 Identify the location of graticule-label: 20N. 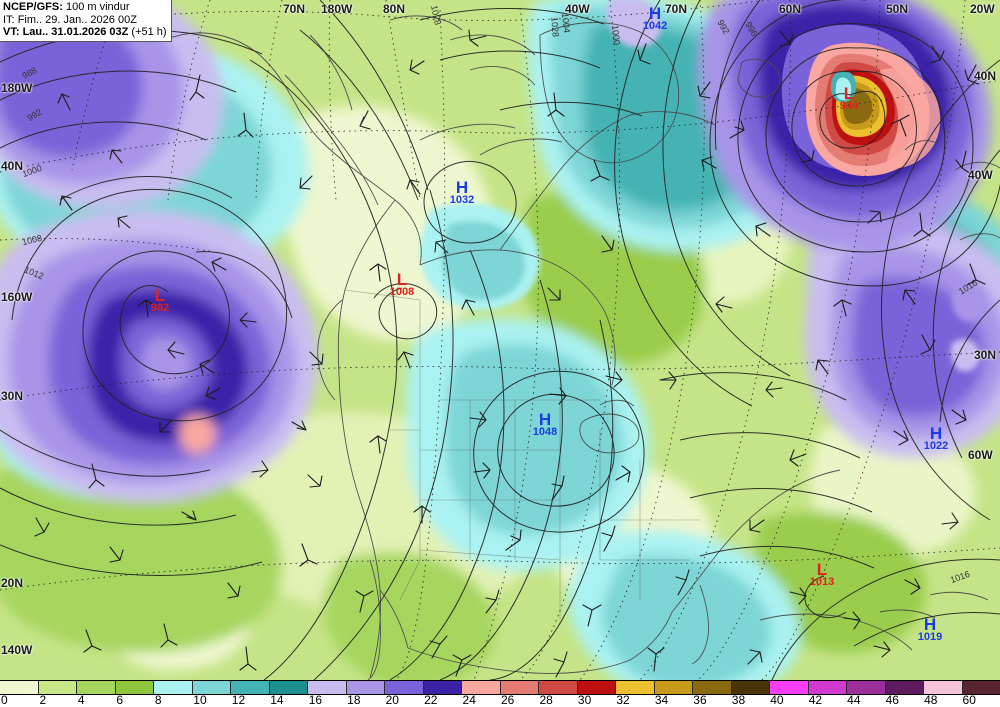
(12, 583).